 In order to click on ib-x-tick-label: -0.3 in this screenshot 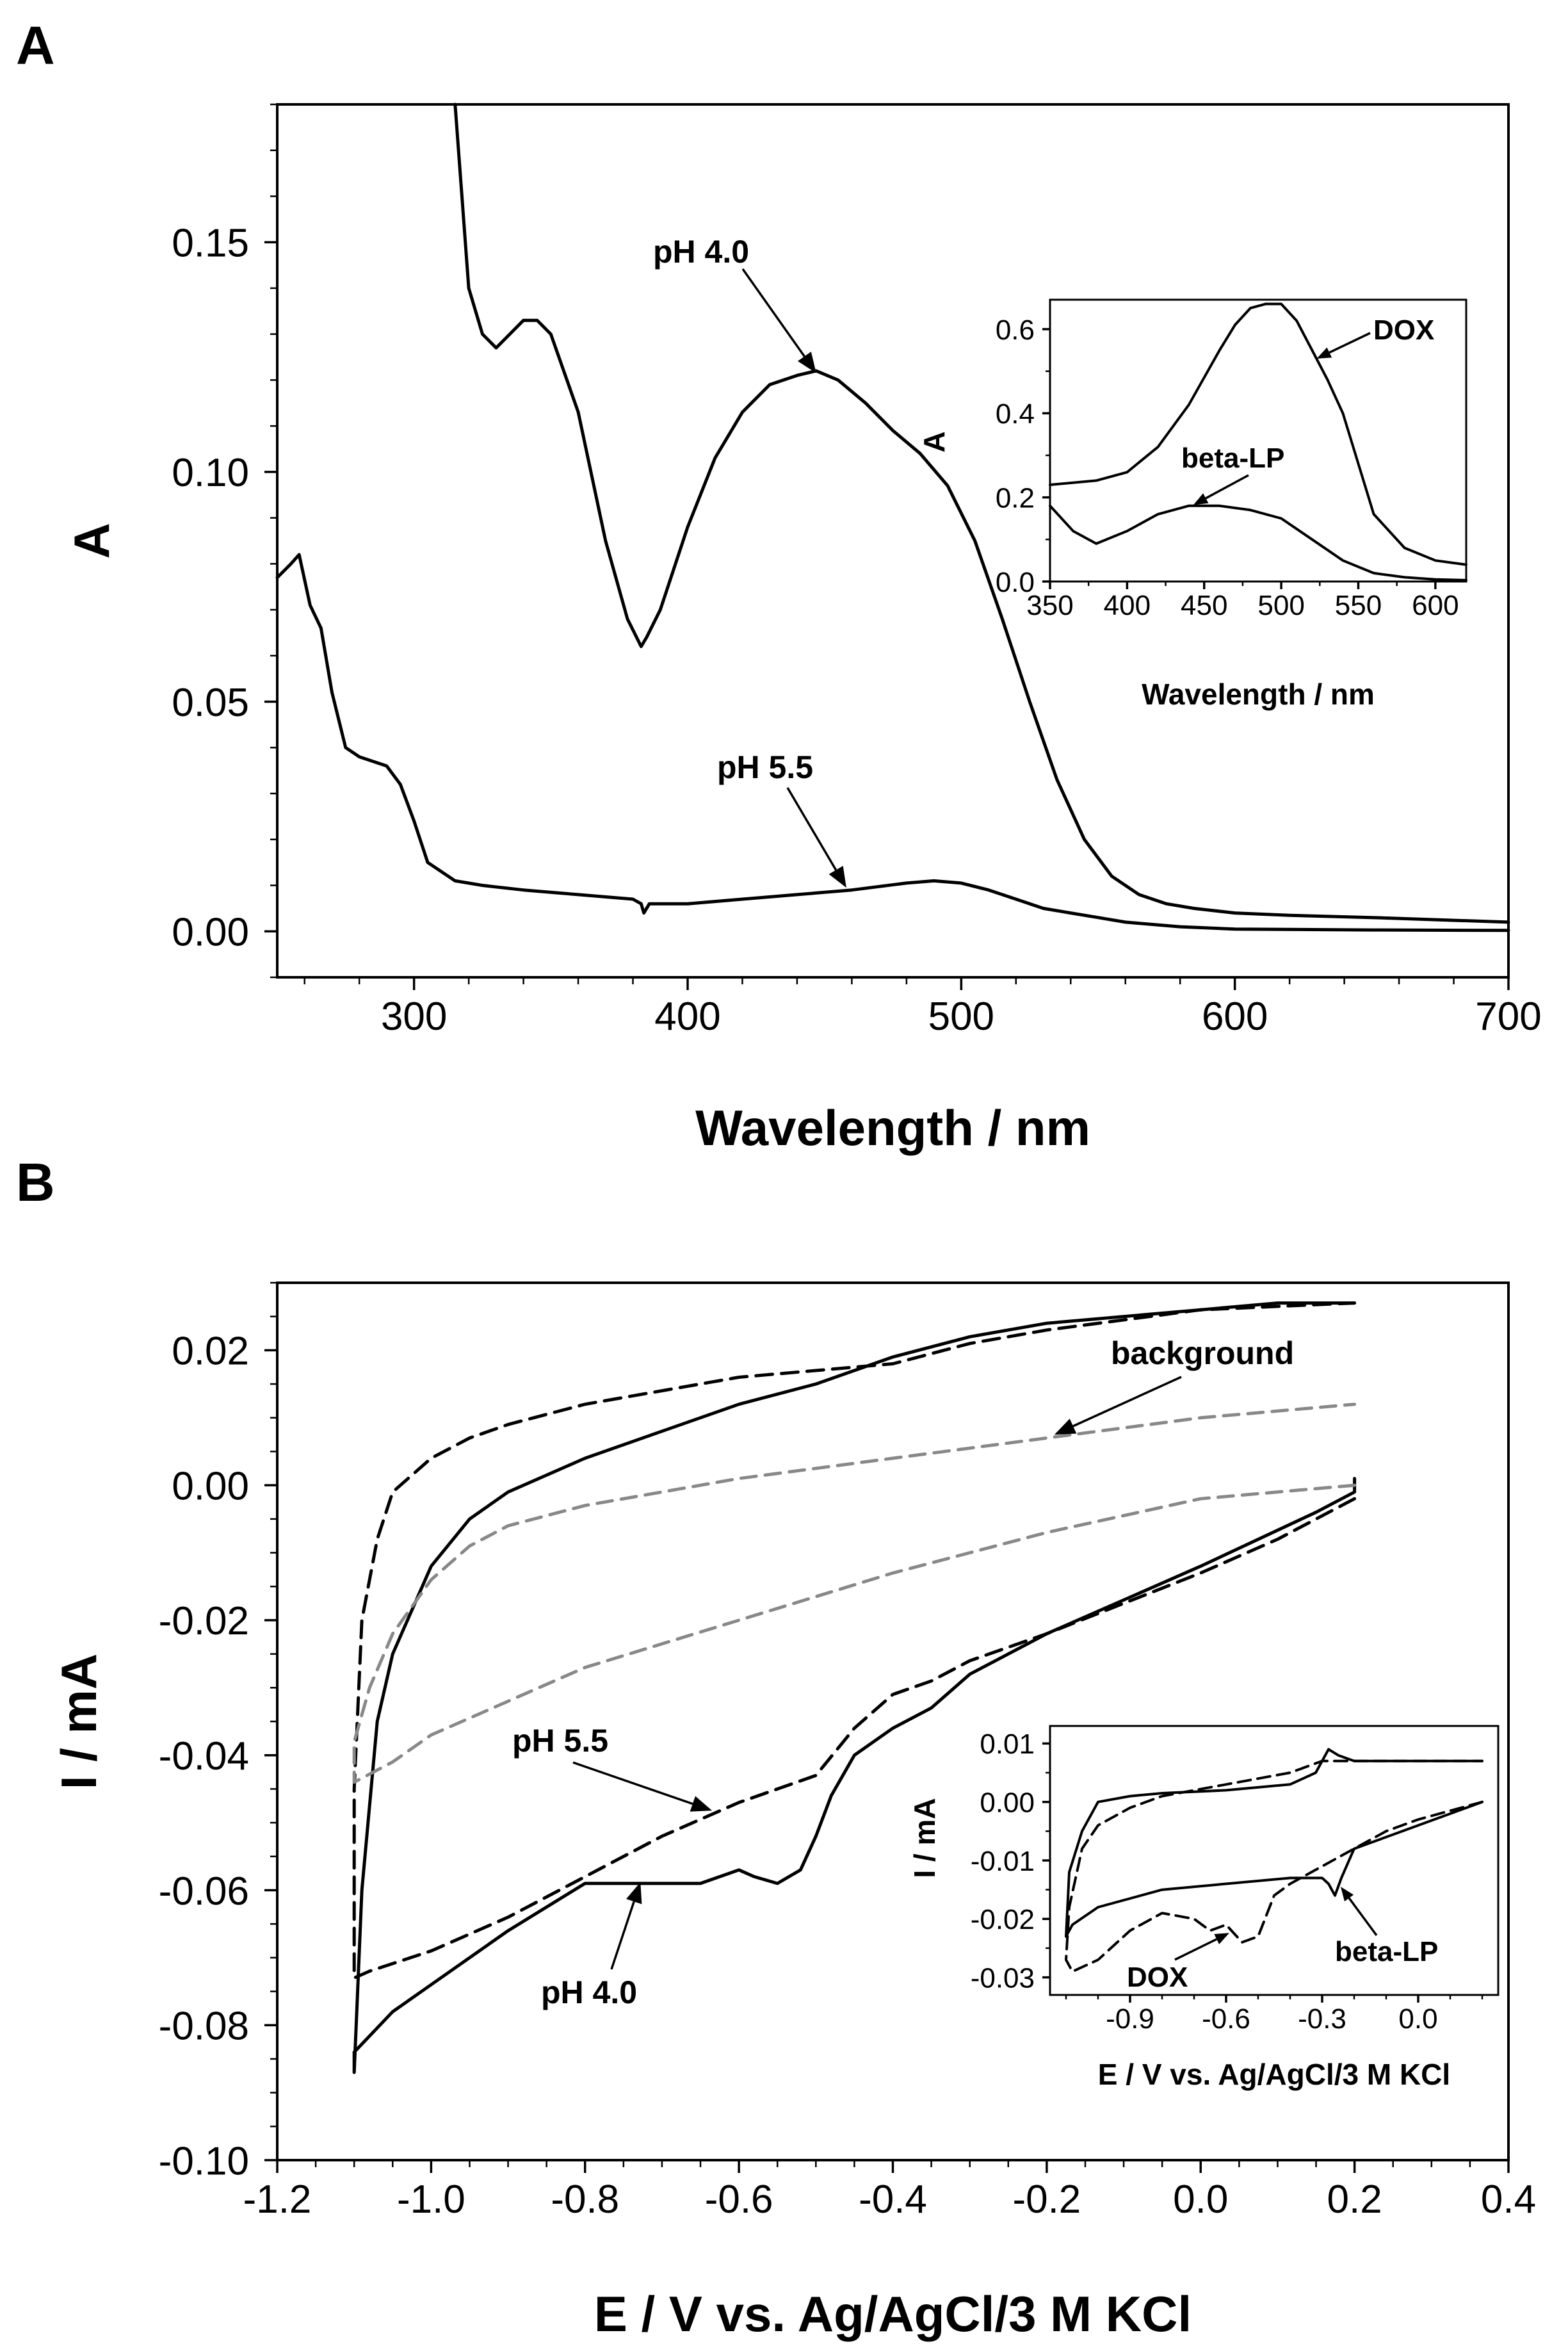, I will do `click(1322, 2019)`.